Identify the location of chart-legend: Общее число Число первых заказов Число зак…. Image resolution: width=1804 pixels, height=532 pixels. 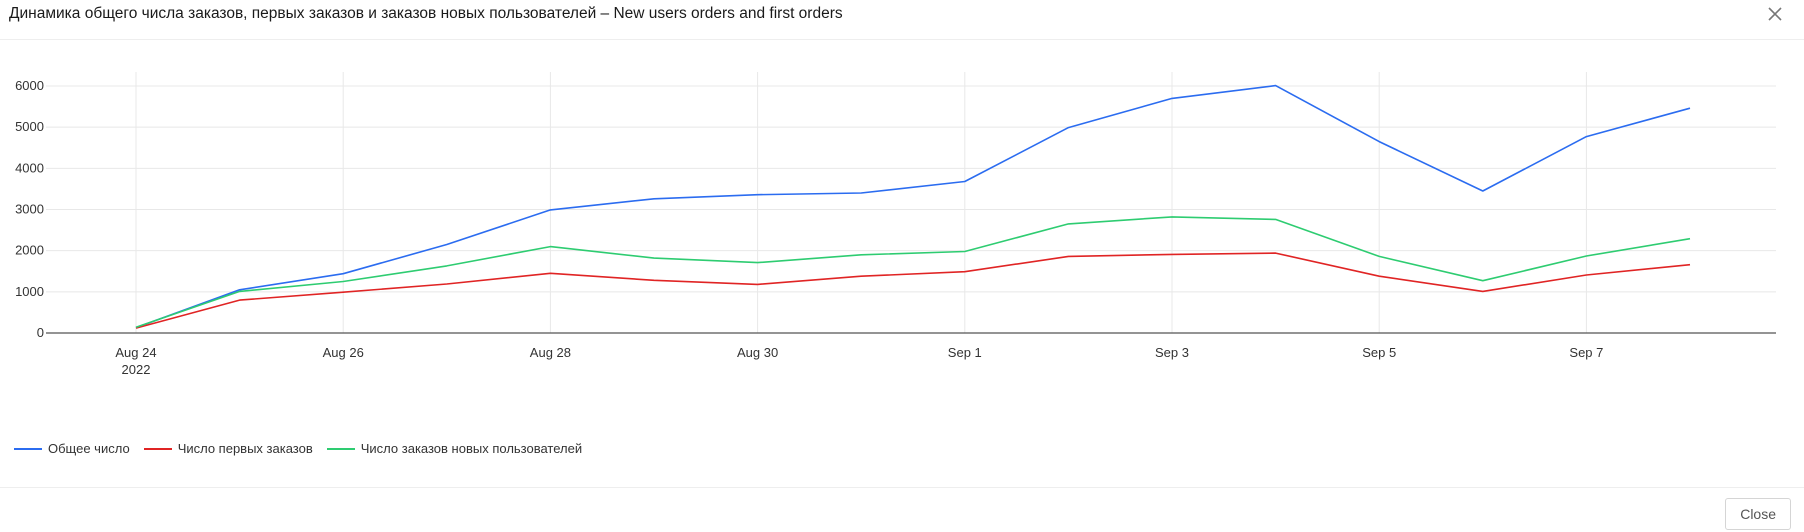
(298, 448).